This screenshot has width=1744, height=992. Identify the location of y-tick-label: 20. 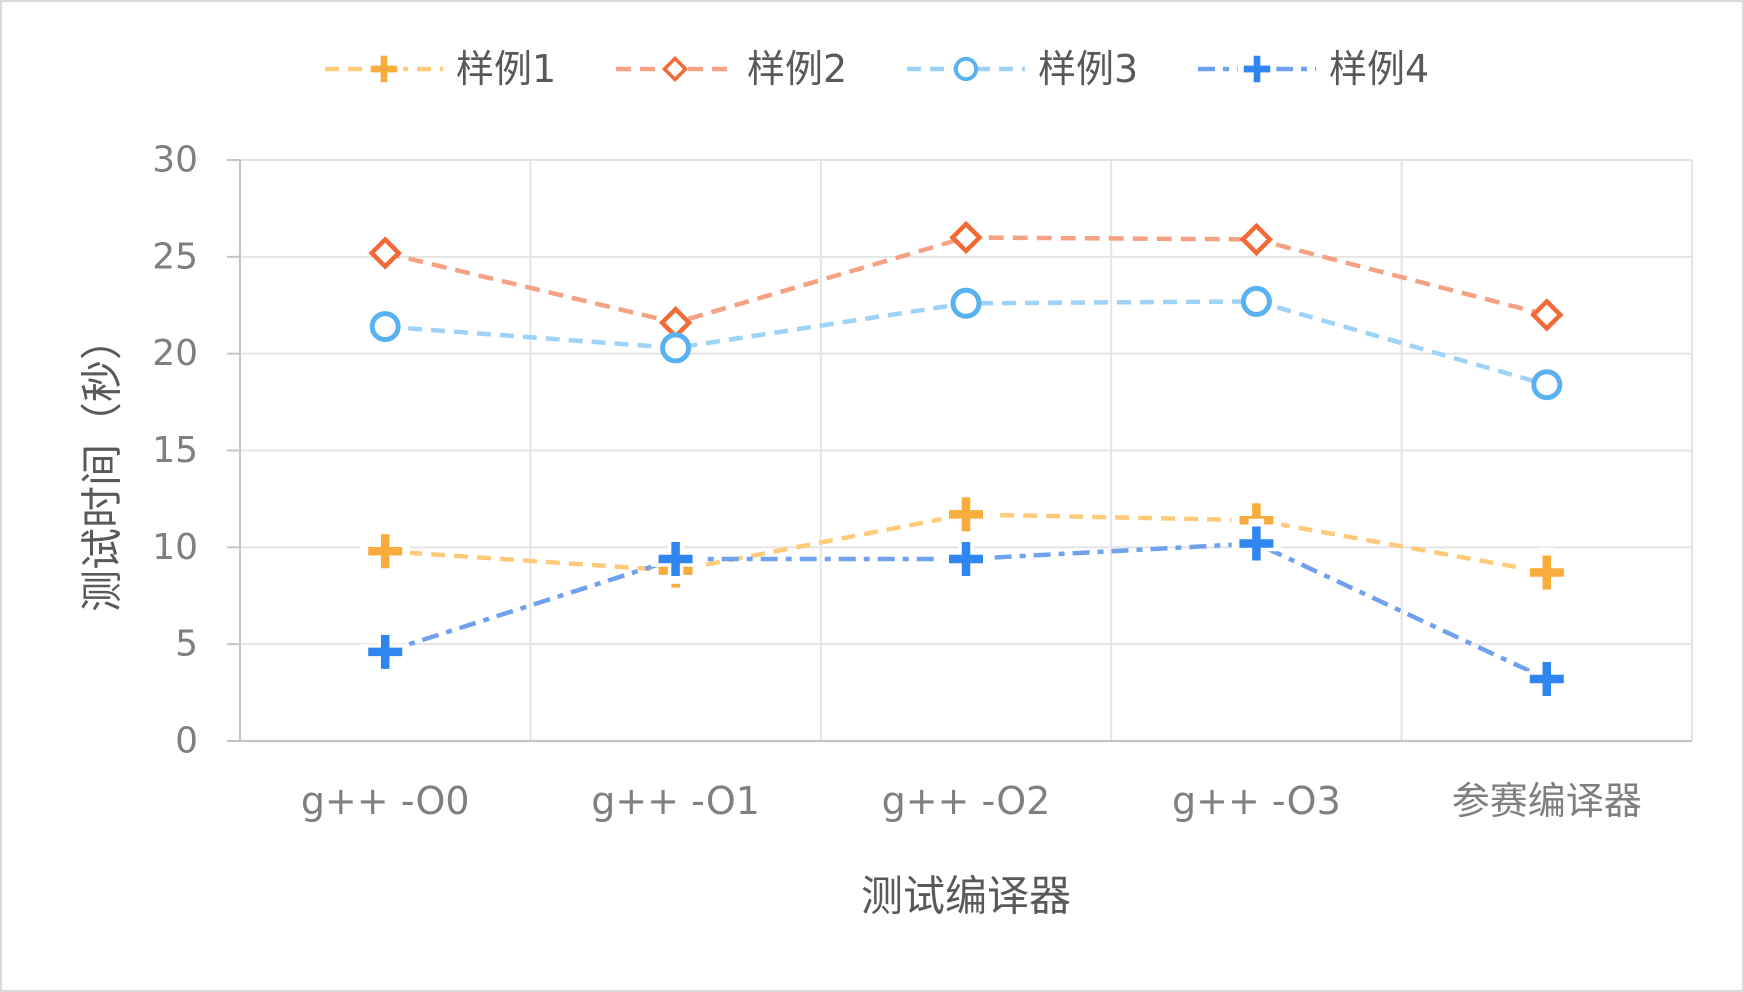
(175, 353).